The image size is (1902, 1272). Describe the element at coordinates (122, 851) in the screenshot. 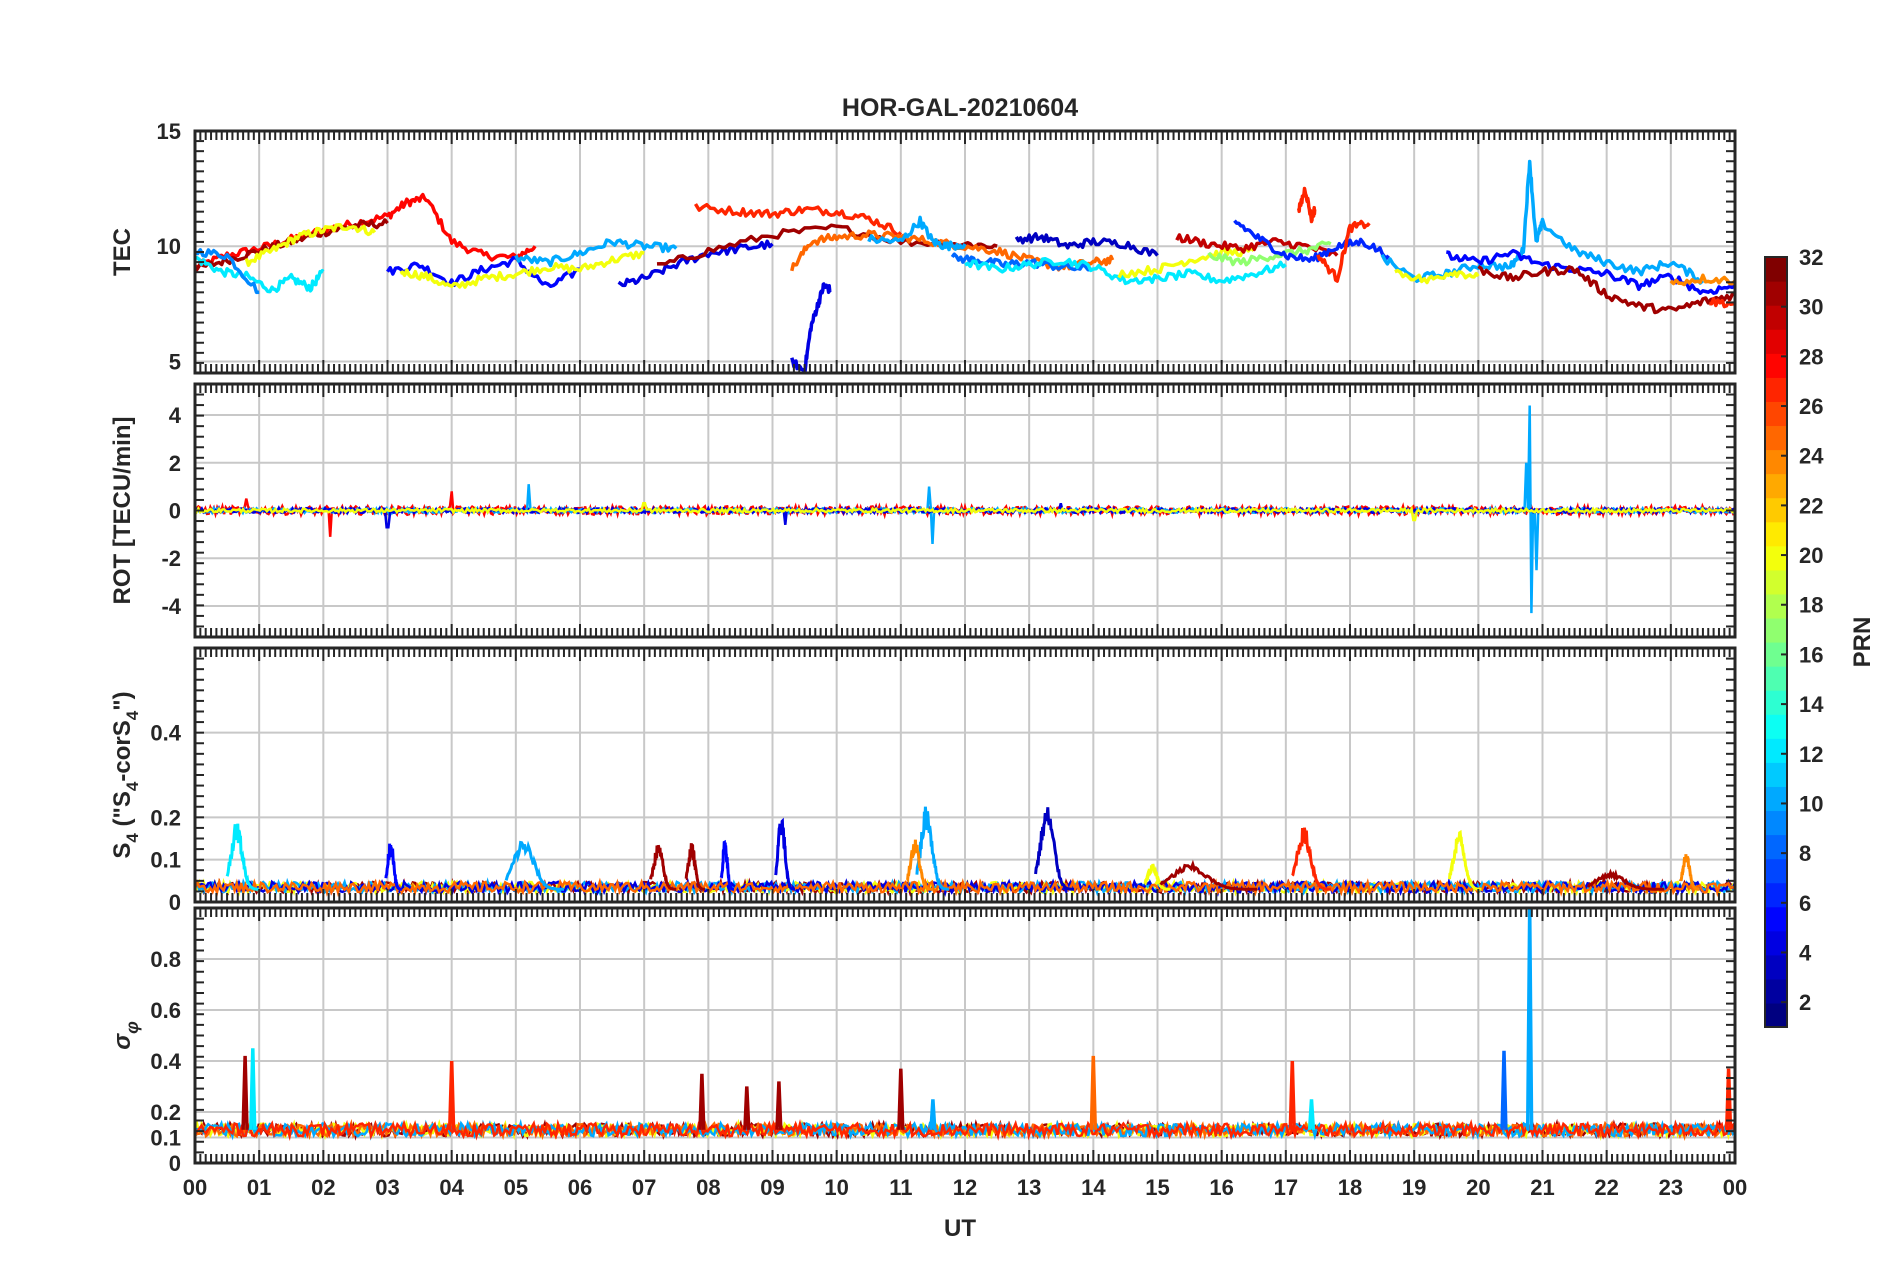

I see `y-axis-label-part: S` at that location.